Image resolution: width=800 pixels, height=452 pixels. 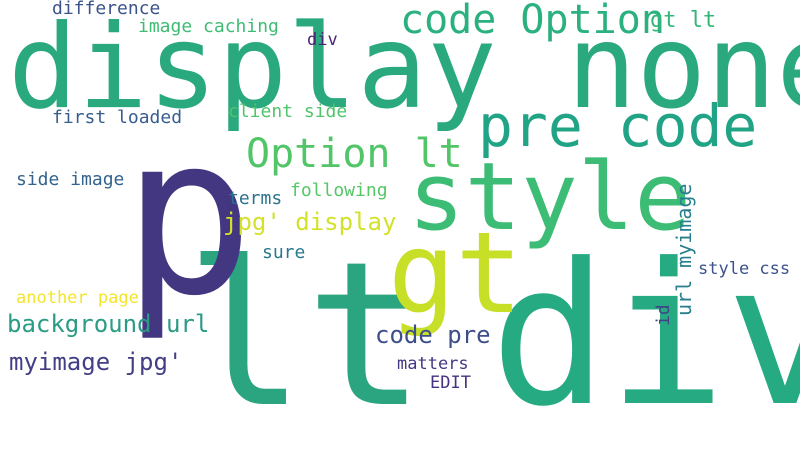 What do you see at coordinates (532, 21) in the screenshot?
I see `word-code-option: code Option` at bounding box center [532, 21].